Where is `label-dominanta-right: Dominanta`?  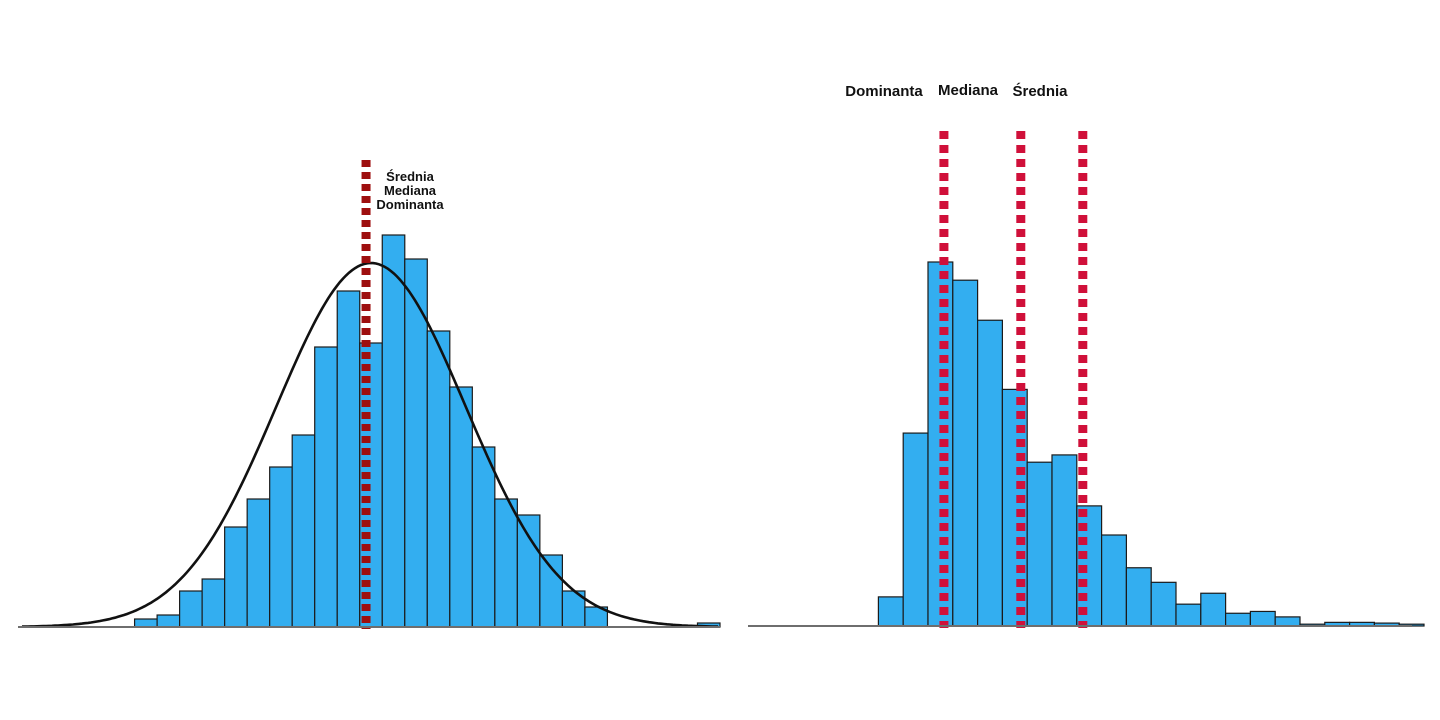
label-dominanta-right: Dominanta is located at coordinates (884, 91).